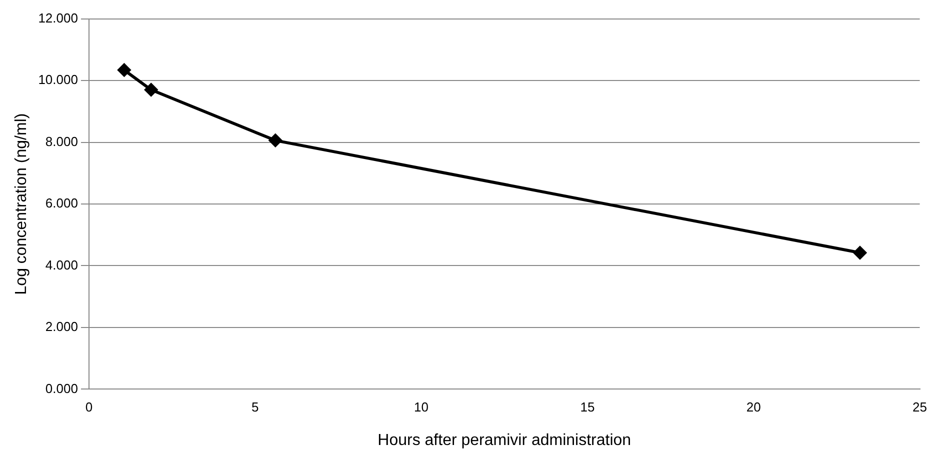 The height and width of the screenshot is (462, 938). What do you see at coordinates (587, 407) in the screenshot?
I see `x-tick-label: 15` at bounding box center [587, 407].